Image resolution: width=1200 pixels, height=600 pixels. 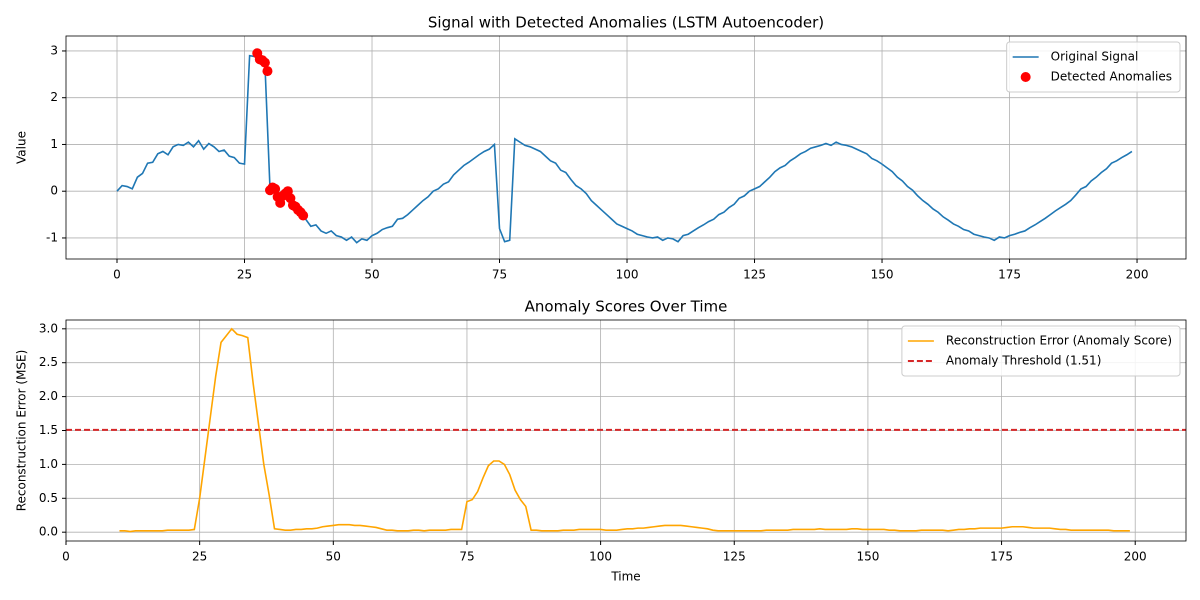 I want to click on legend-label: Detected Anomalies, so click(x=1111, y=77).